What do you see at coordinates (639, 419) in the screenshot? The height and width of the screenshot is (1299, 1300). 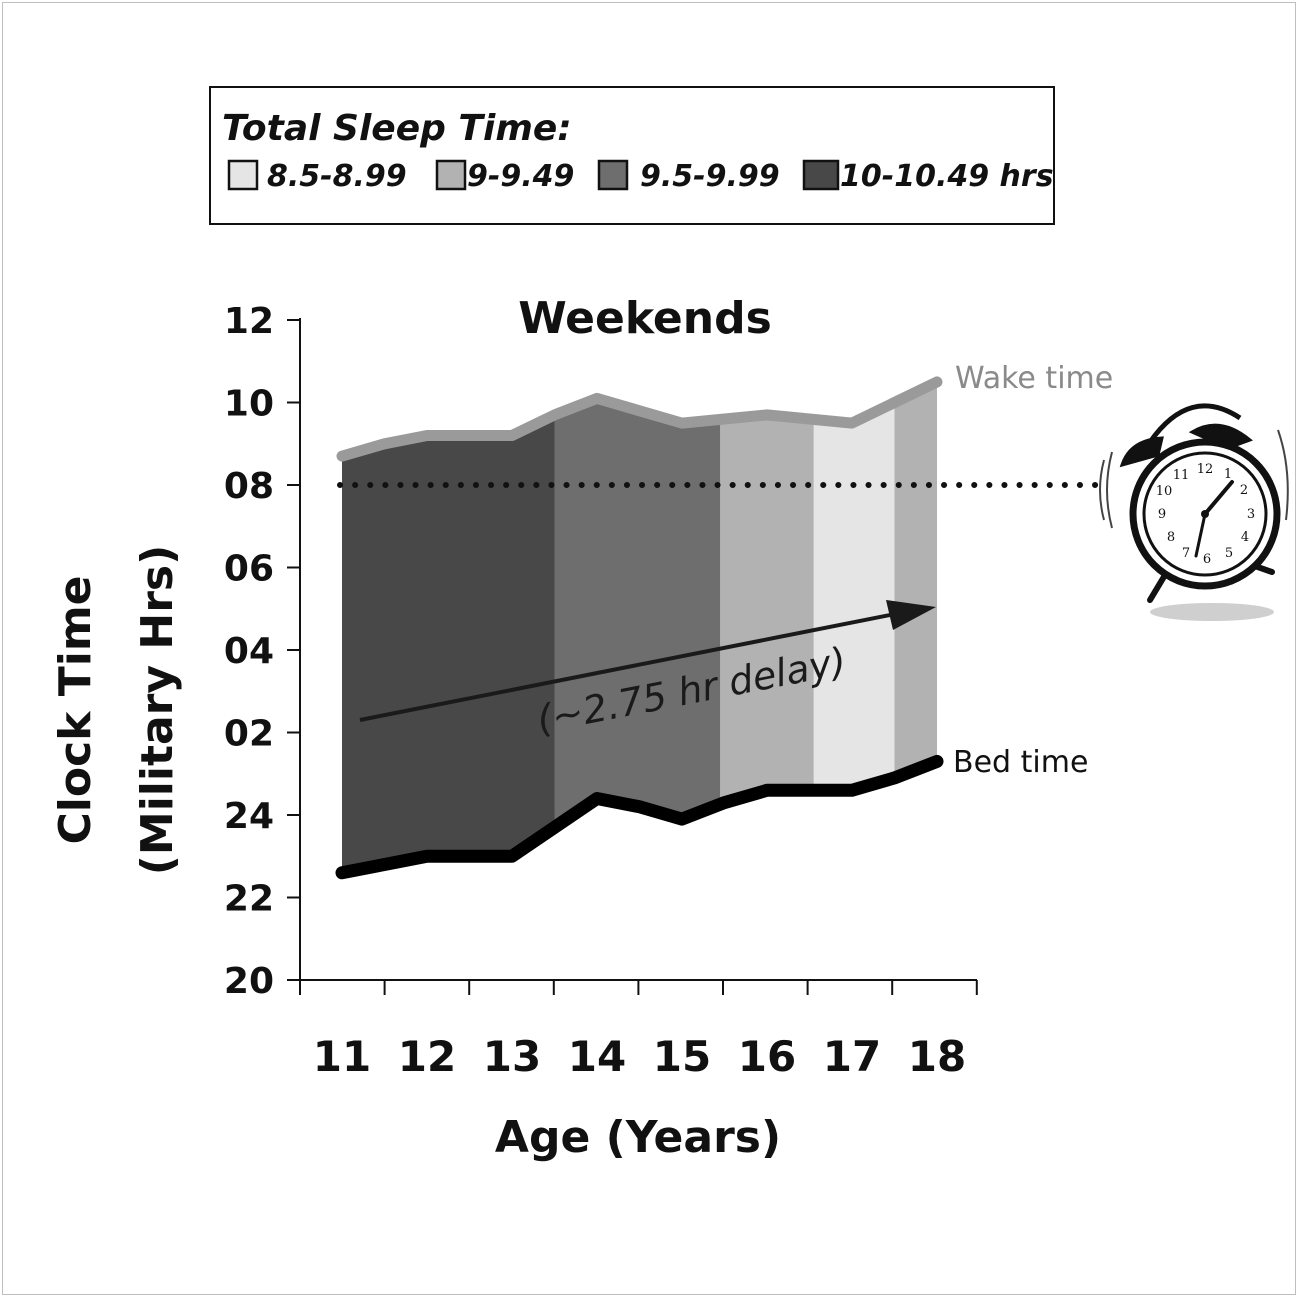 I see `wake-time-line` at bounding box center [639, 419].